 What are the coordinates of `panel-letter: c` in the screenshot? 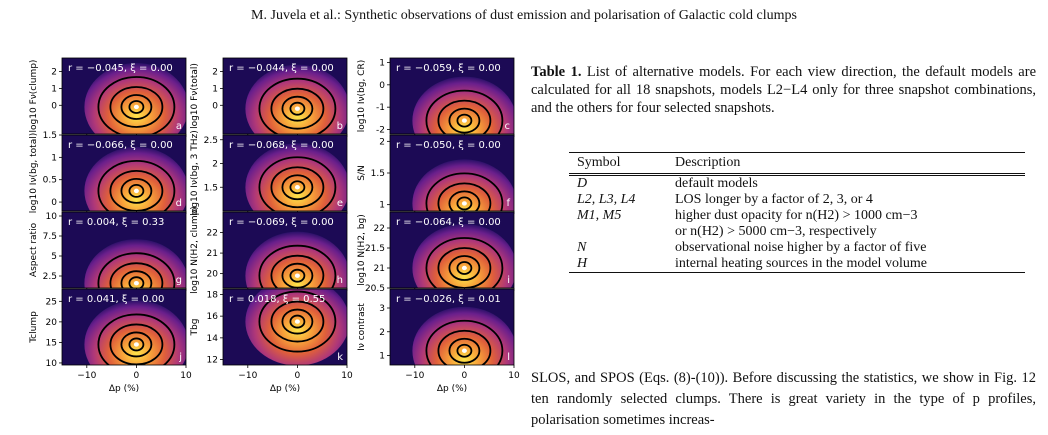 It's located at (508, 126).